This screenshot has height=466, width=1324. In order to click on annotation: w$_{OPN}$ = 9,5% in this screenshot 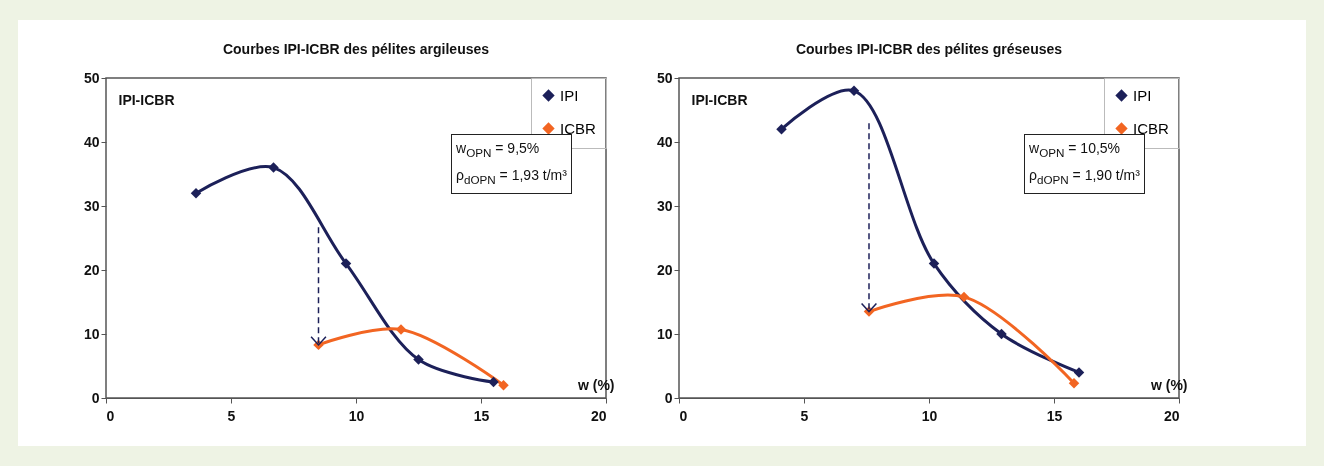, I will do `click(498, 150)`.